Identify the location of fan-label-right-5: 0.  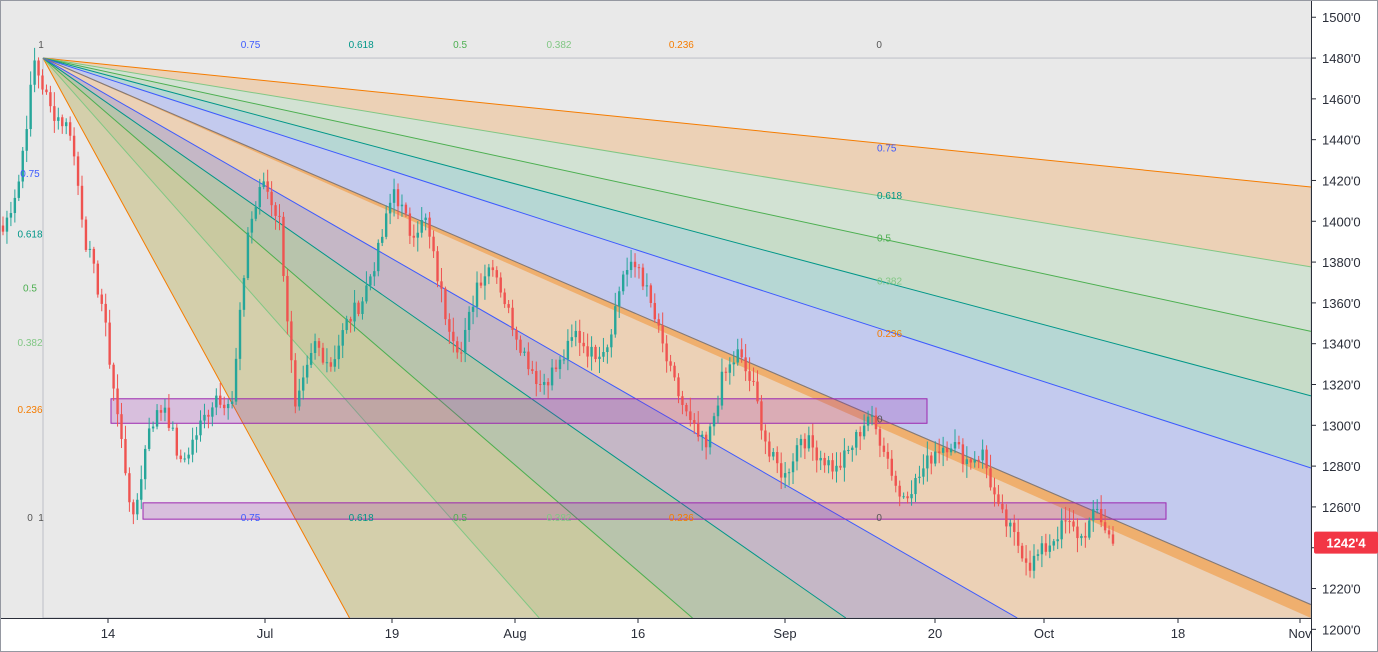
(880, 419).